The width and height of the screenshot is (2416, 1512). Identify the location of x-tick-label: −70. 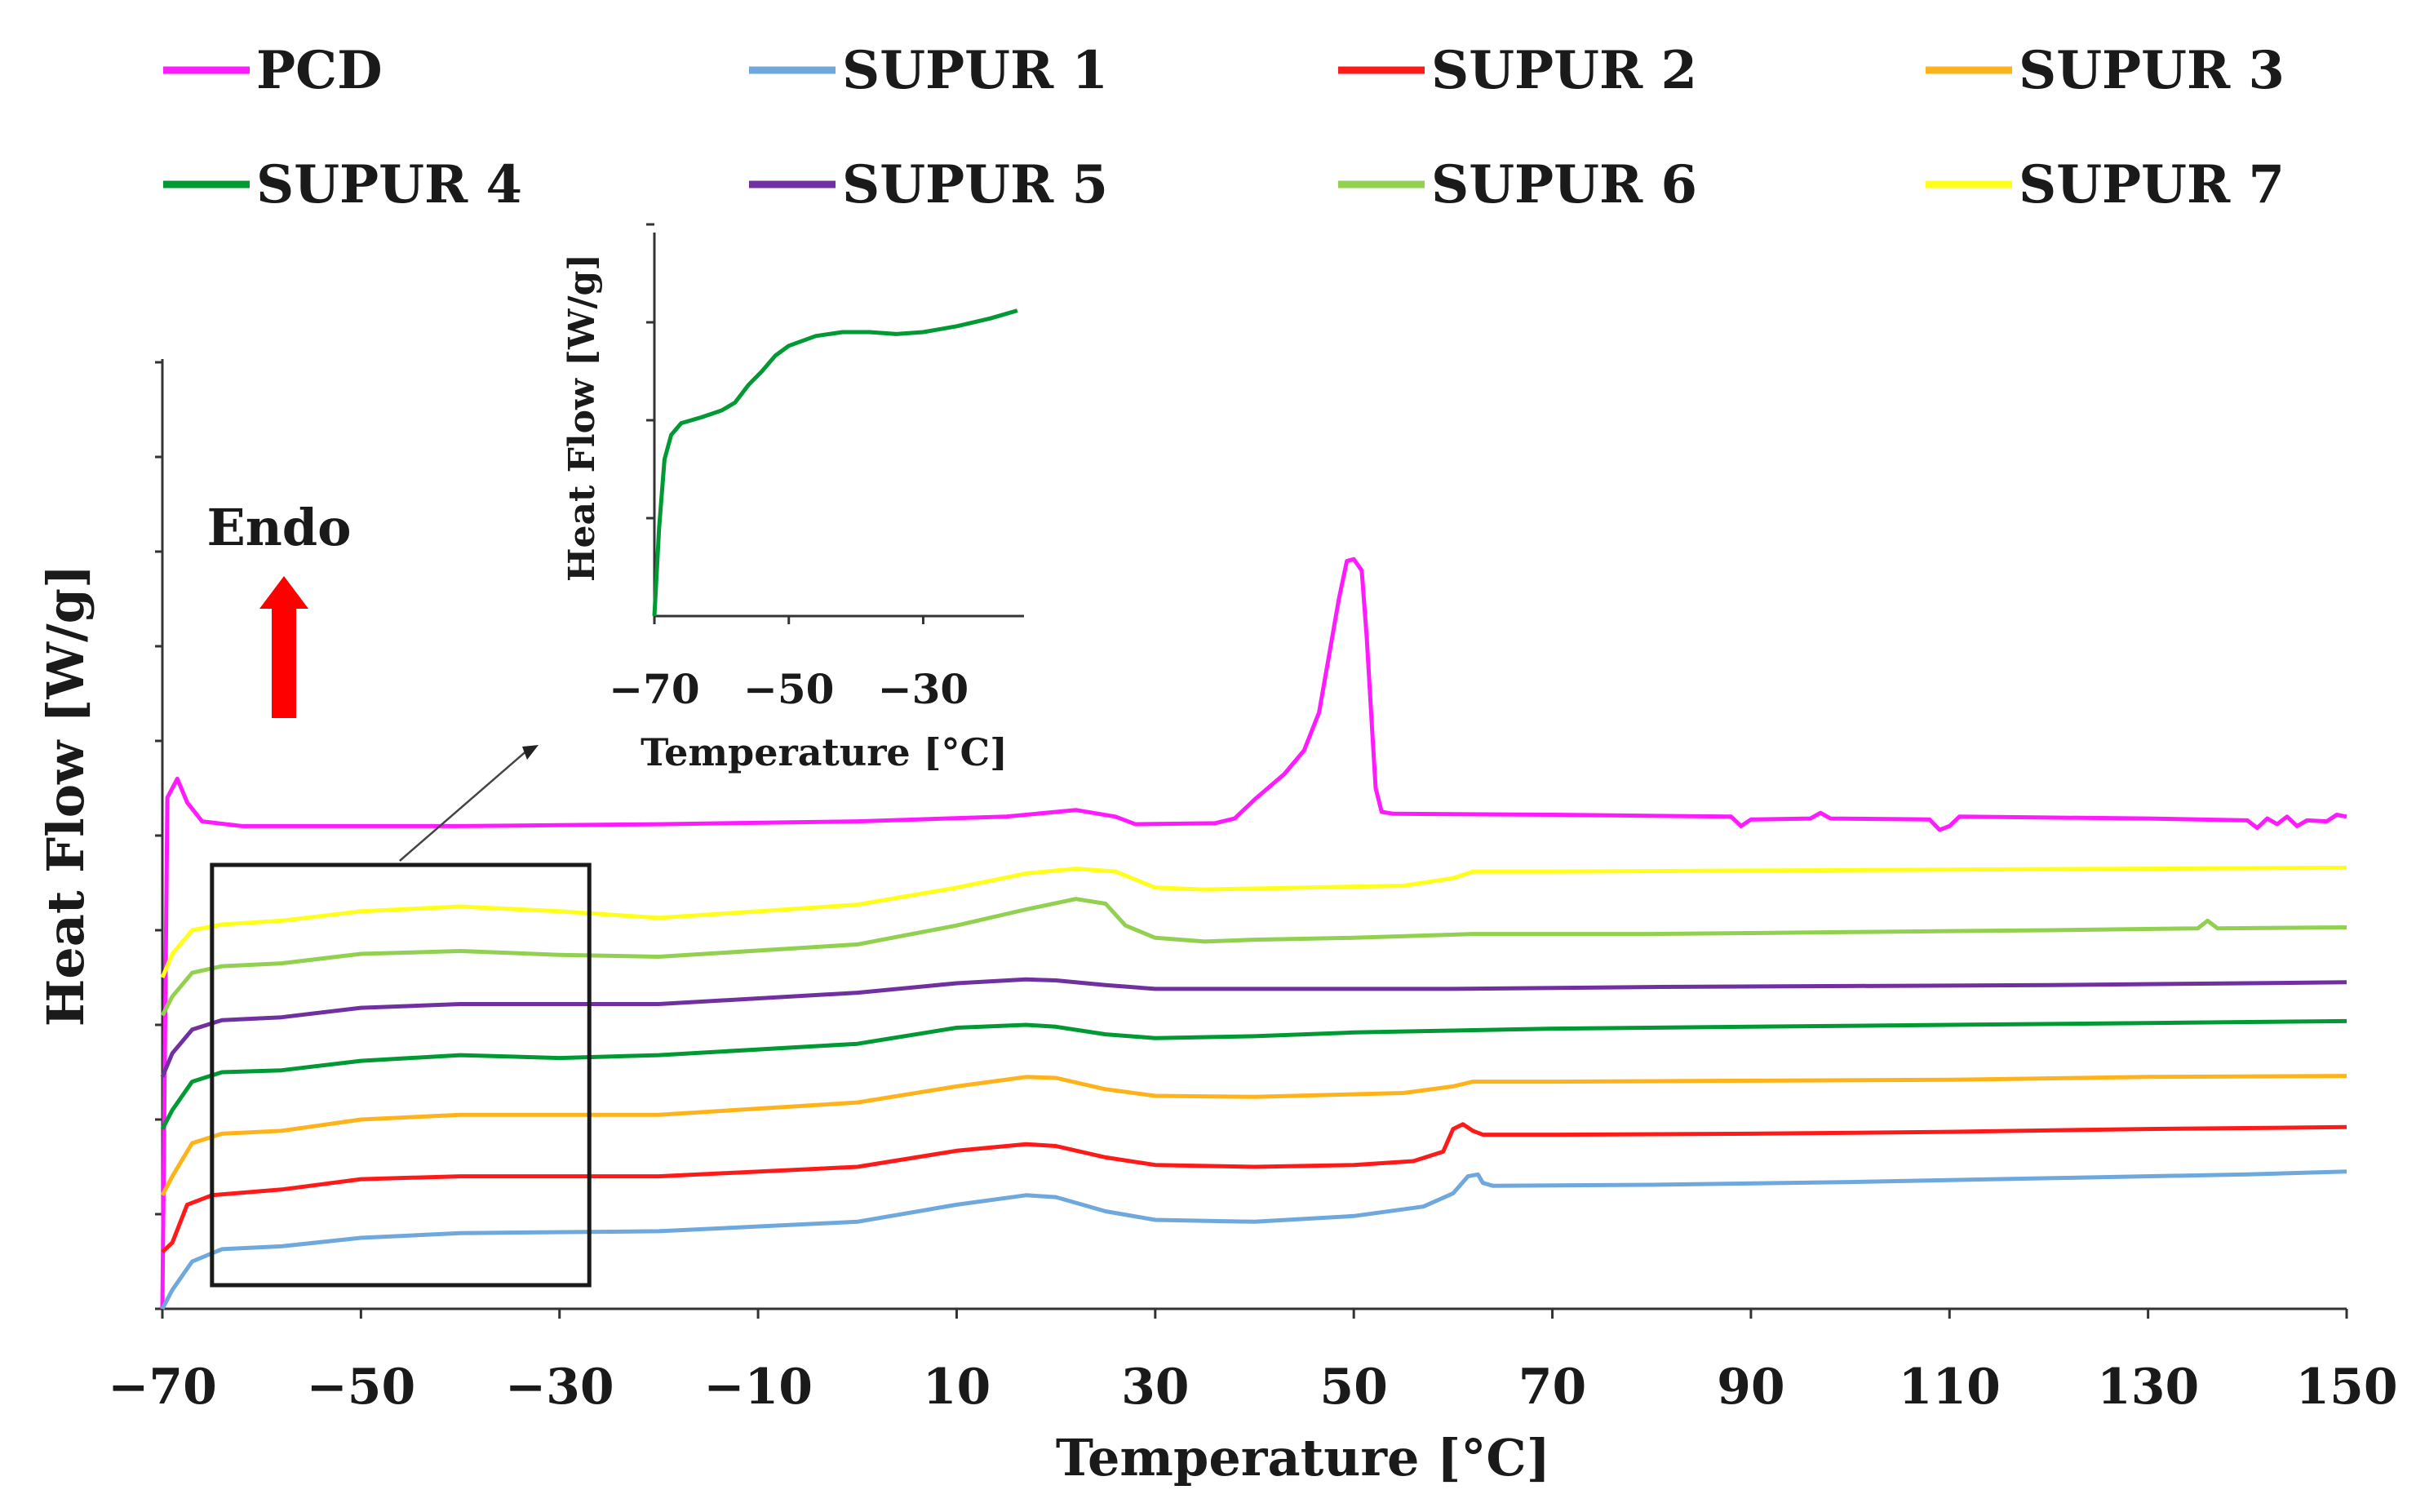
(163, 1387).